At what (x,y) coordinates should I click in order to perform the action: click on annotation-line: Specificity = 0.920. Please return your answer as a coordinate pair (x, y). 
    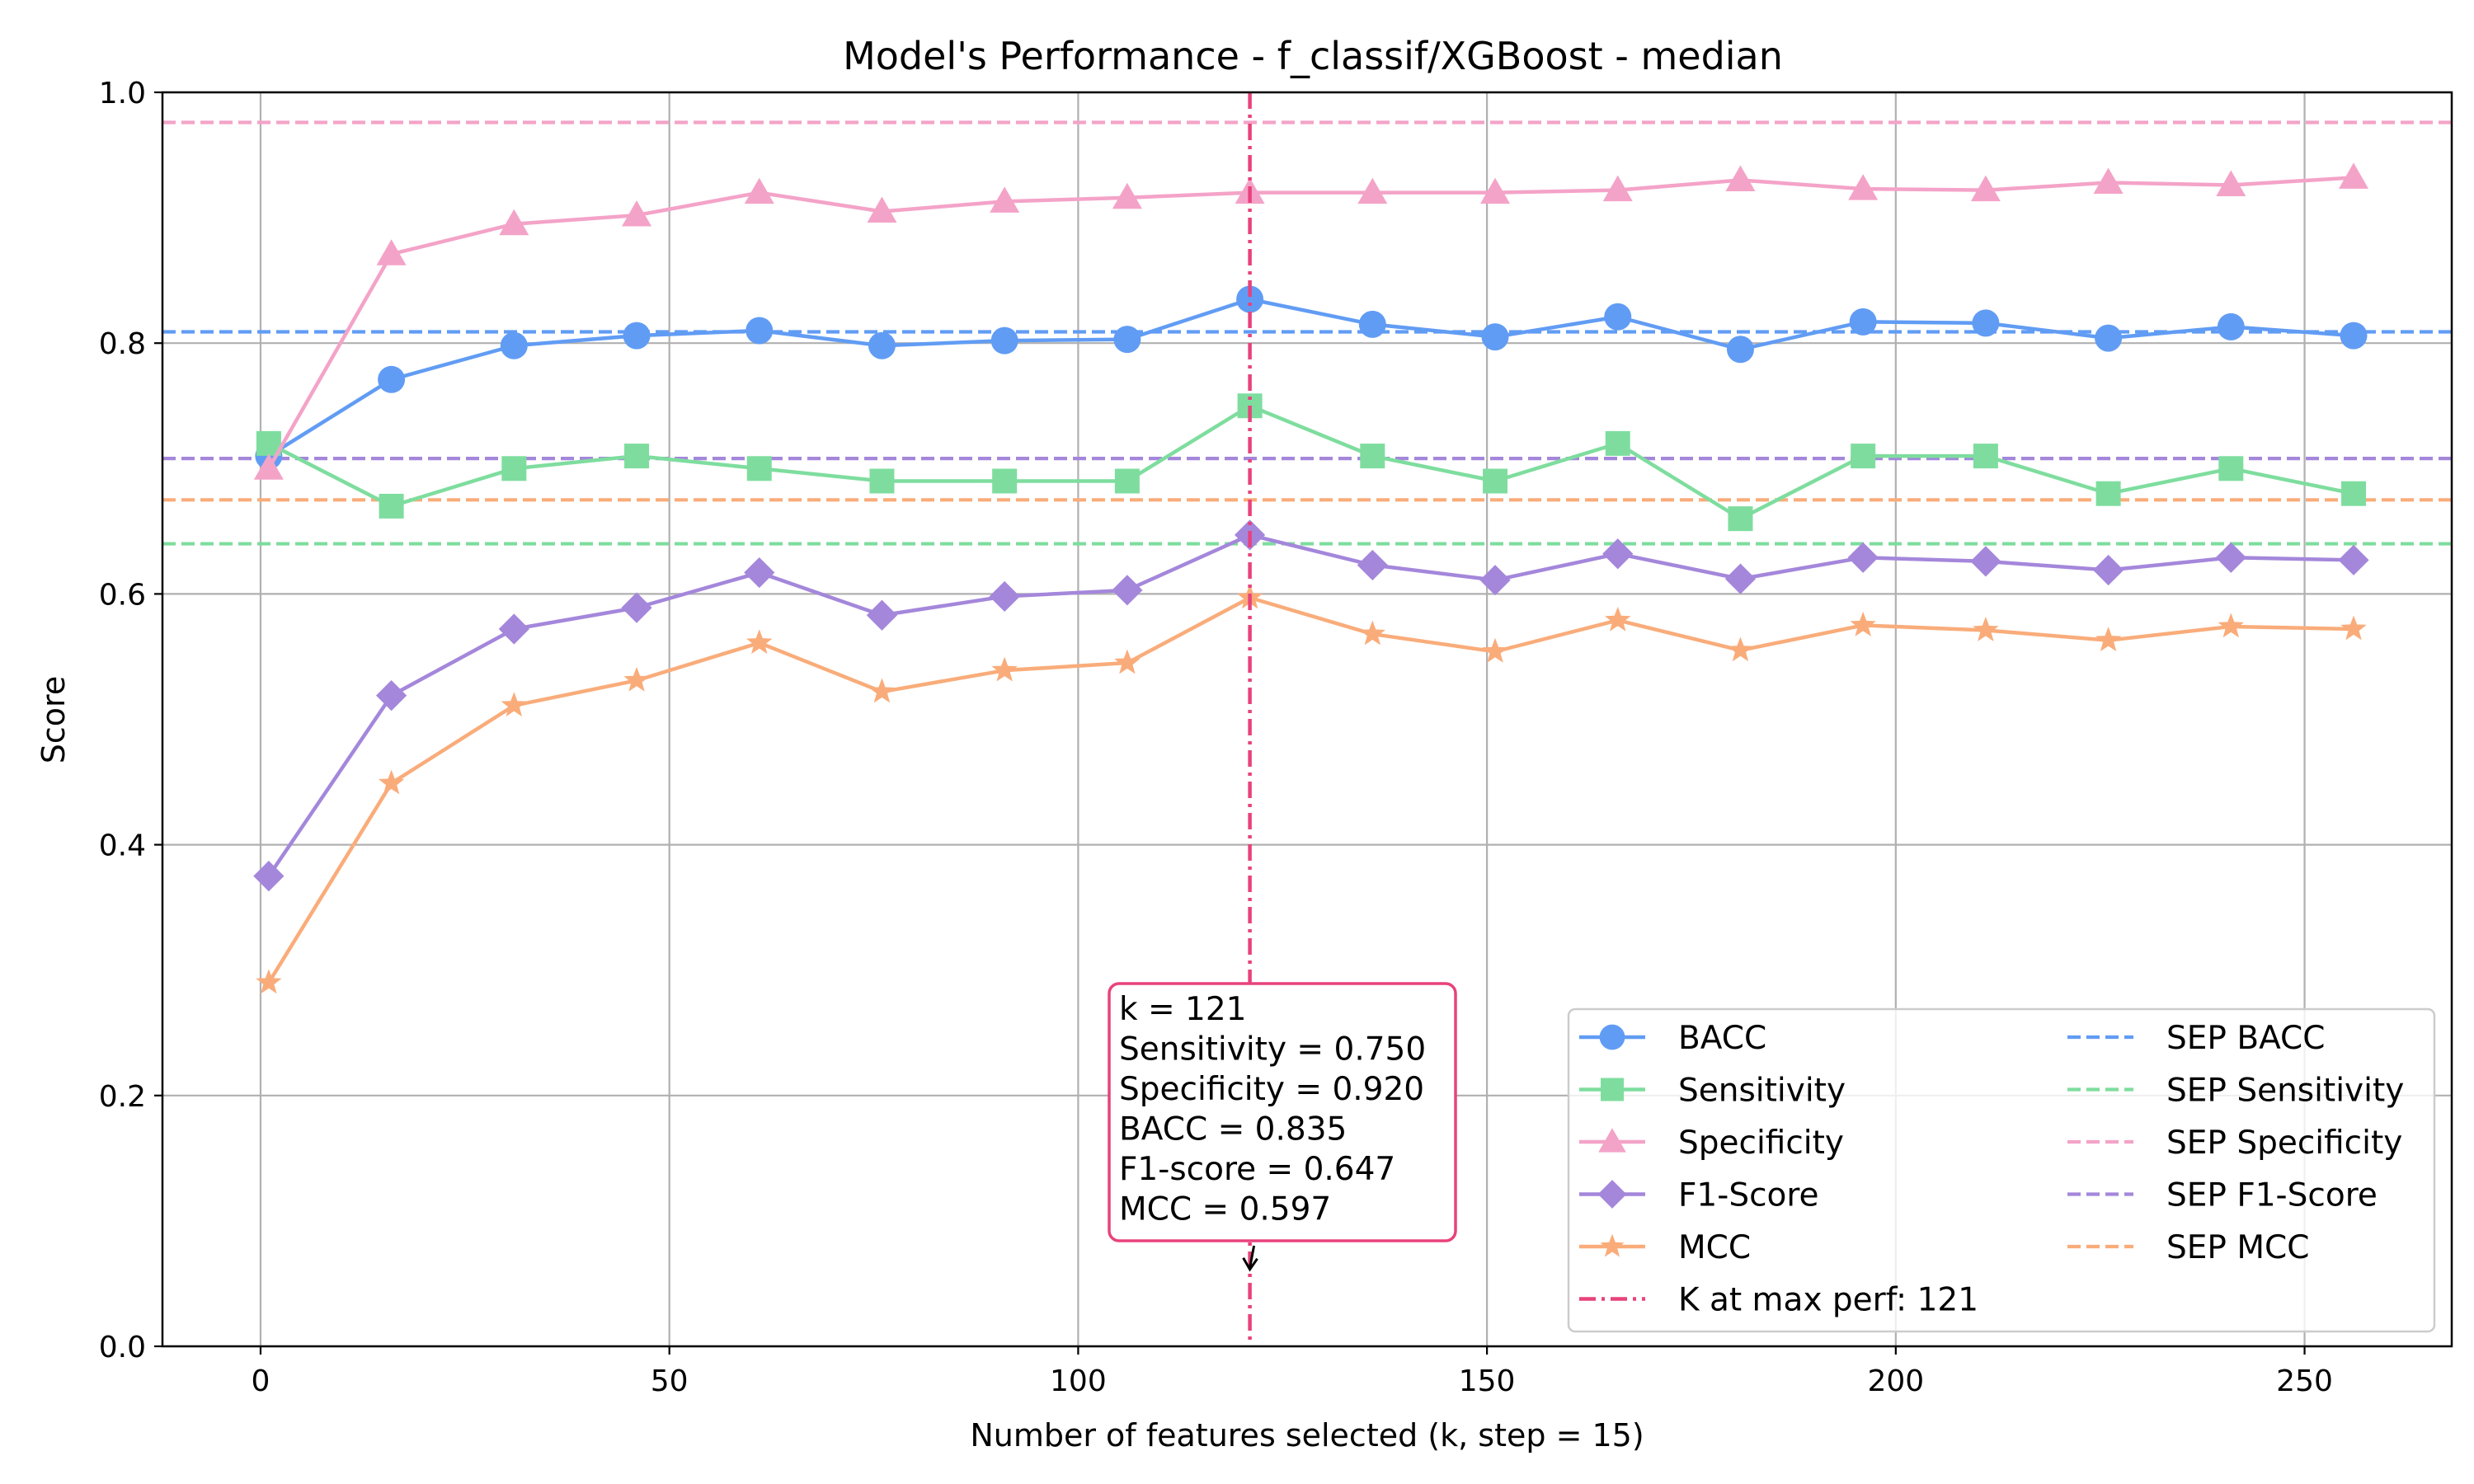
    Looking at the image, I should click on (1271, 1089).